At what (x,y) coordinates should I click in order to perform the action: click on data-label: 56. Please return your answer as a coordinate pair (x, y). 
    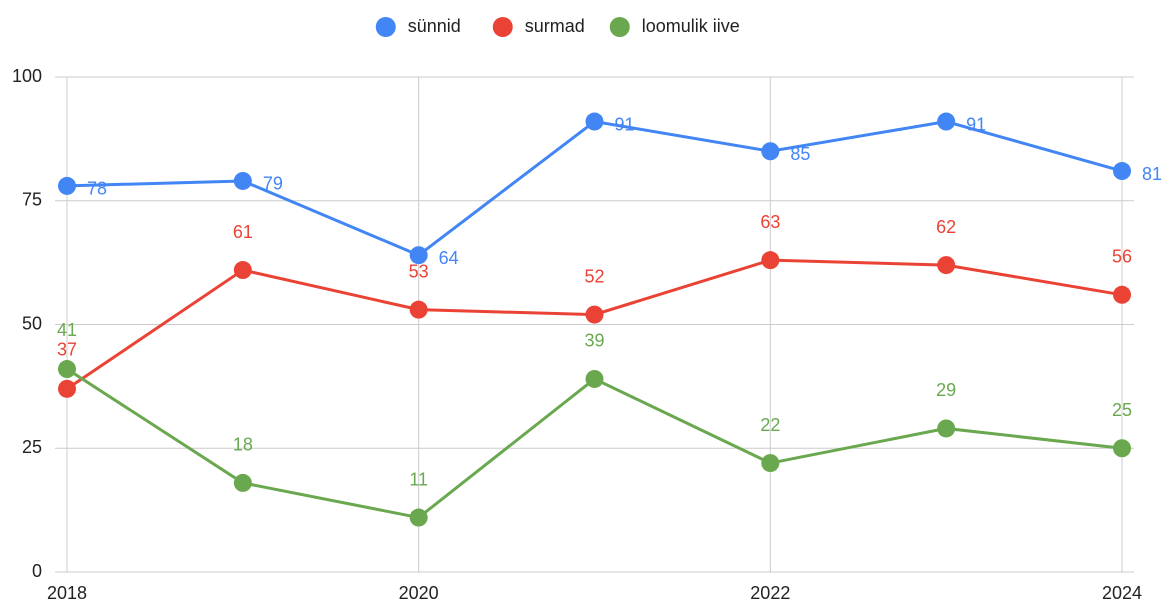
    Looking at the image, I should click on (1122, 257).